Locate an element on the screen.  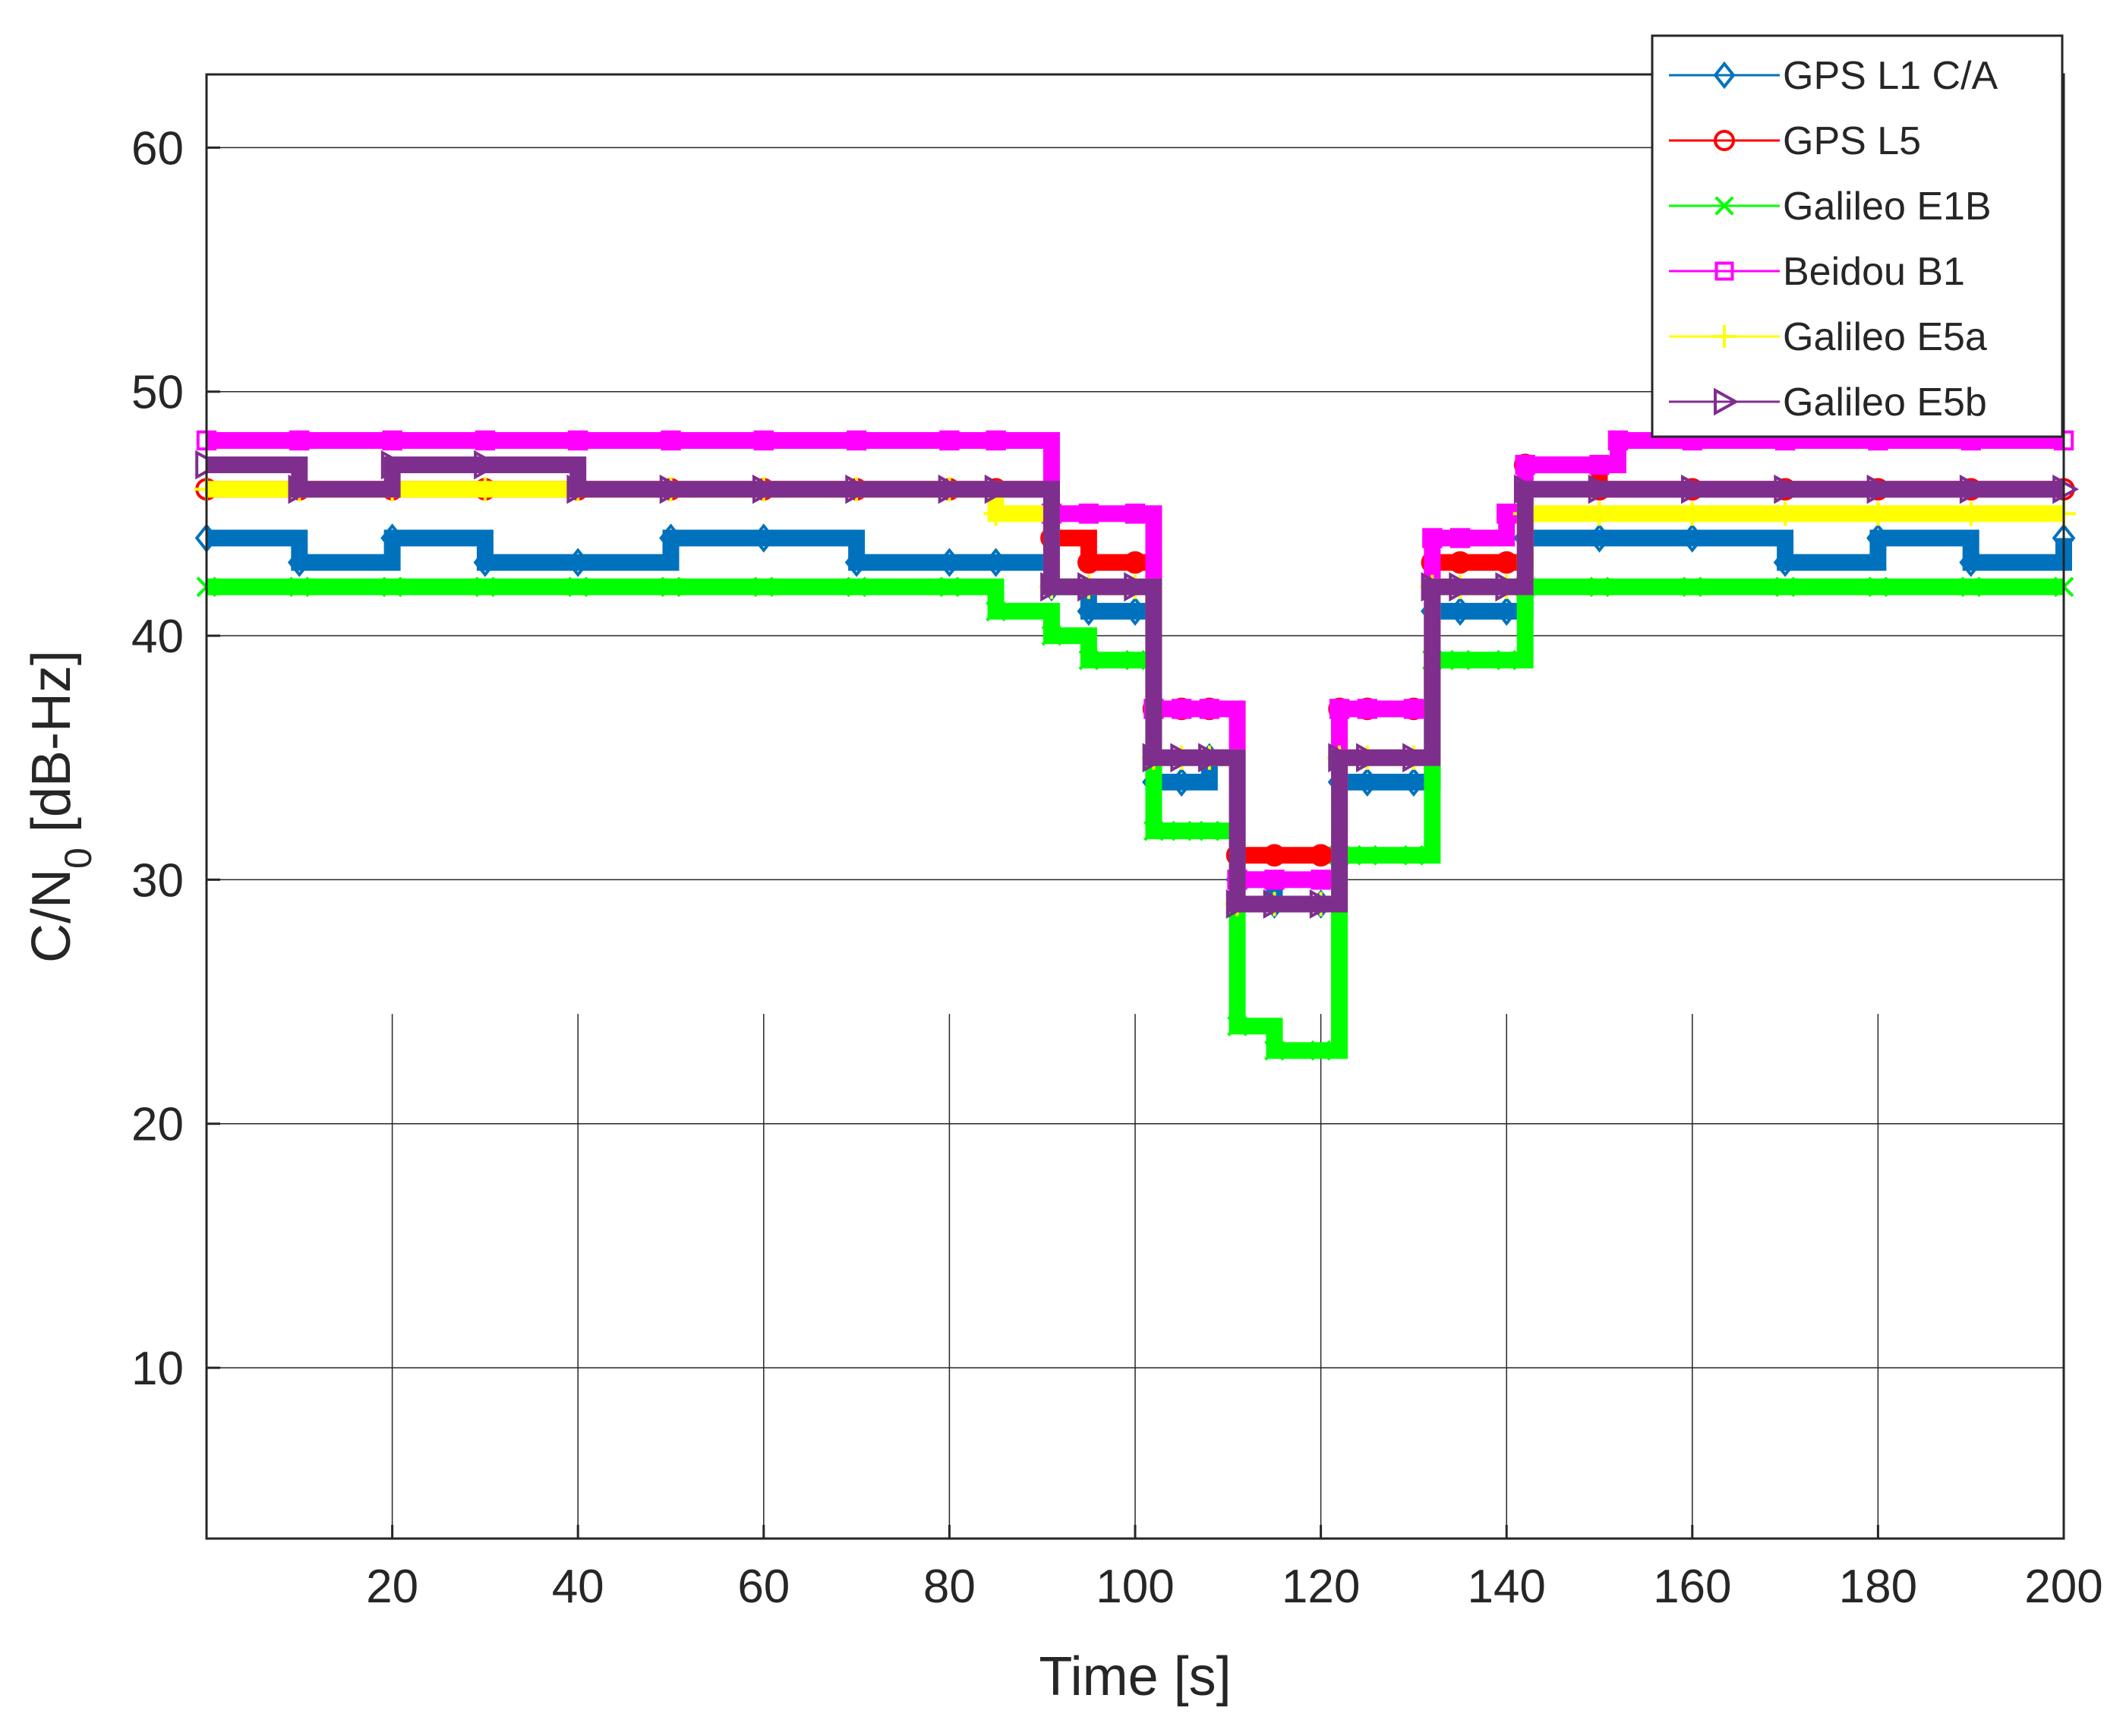
x-tick-label: 100 is located at coordinates (1135, 1587).